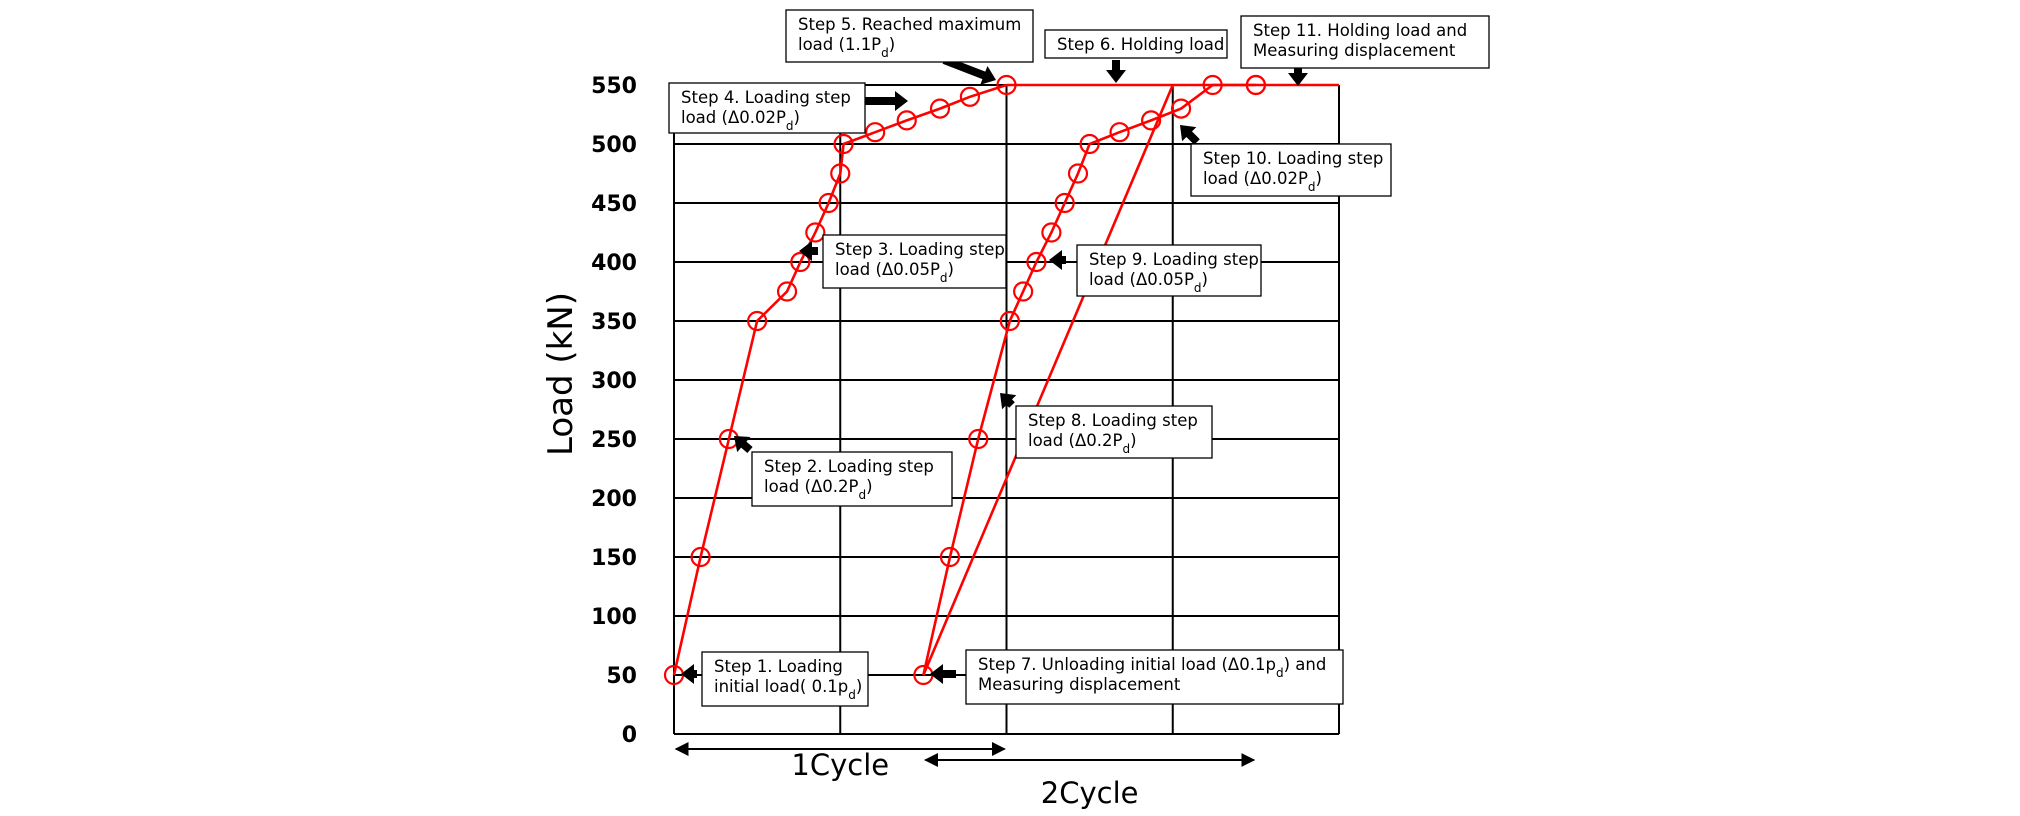 This screenshot has height=816, width=2020. I want to click on annotation-text: Step 6. Holding load, so click(1140, 44).